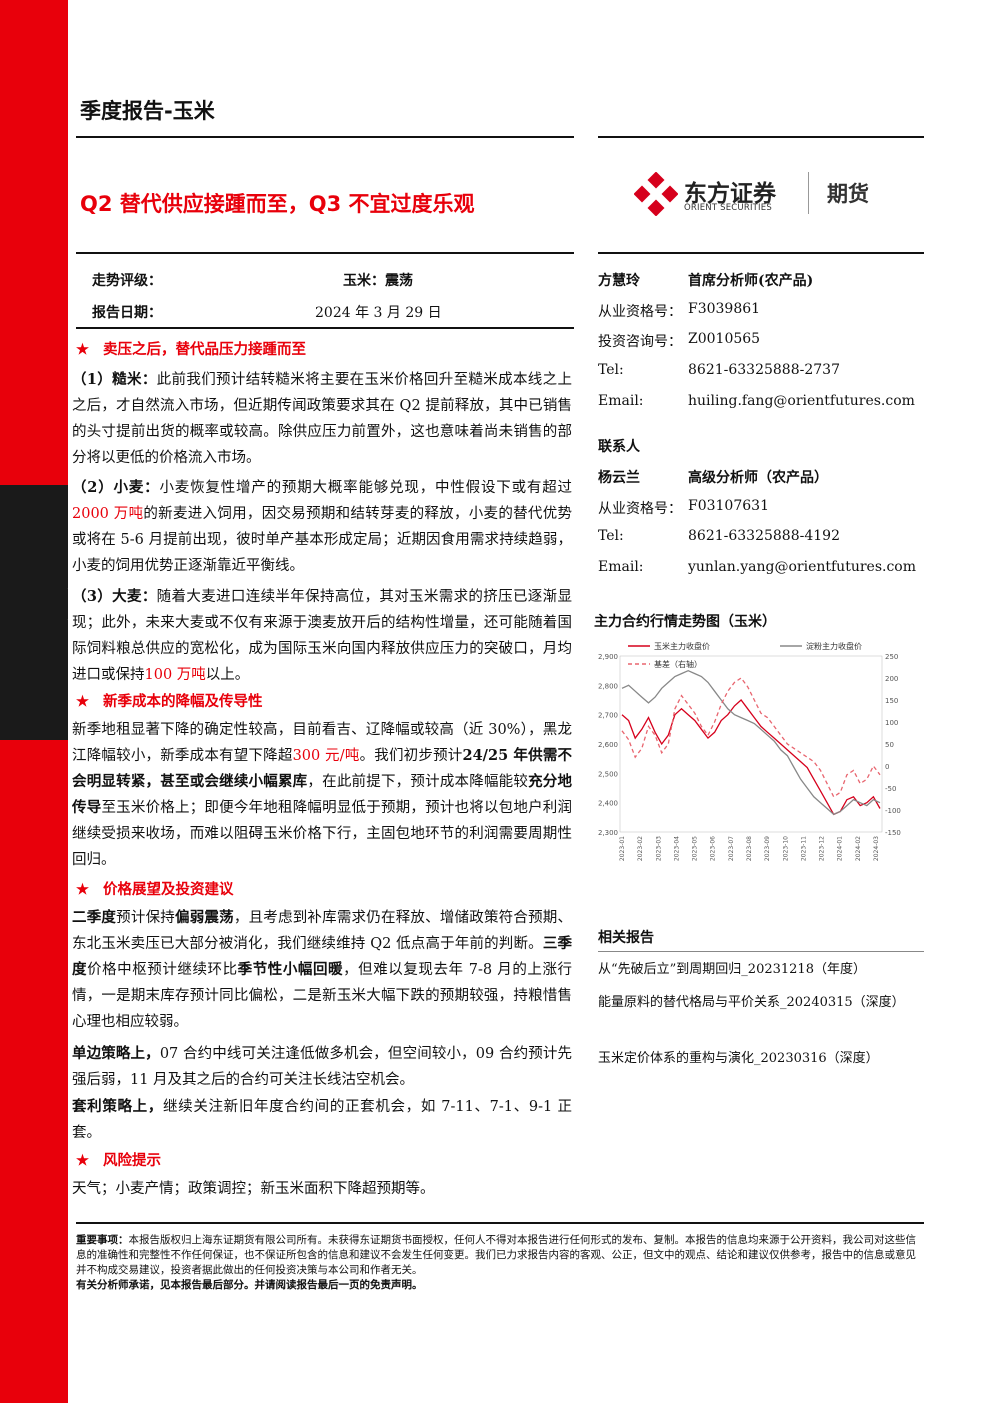 This screenshot has width=992, height=1403. What do you see at coordinates (891, 679) in the screenshot?
I see `right-tick-label: 200` at bounding box center [891, 679].